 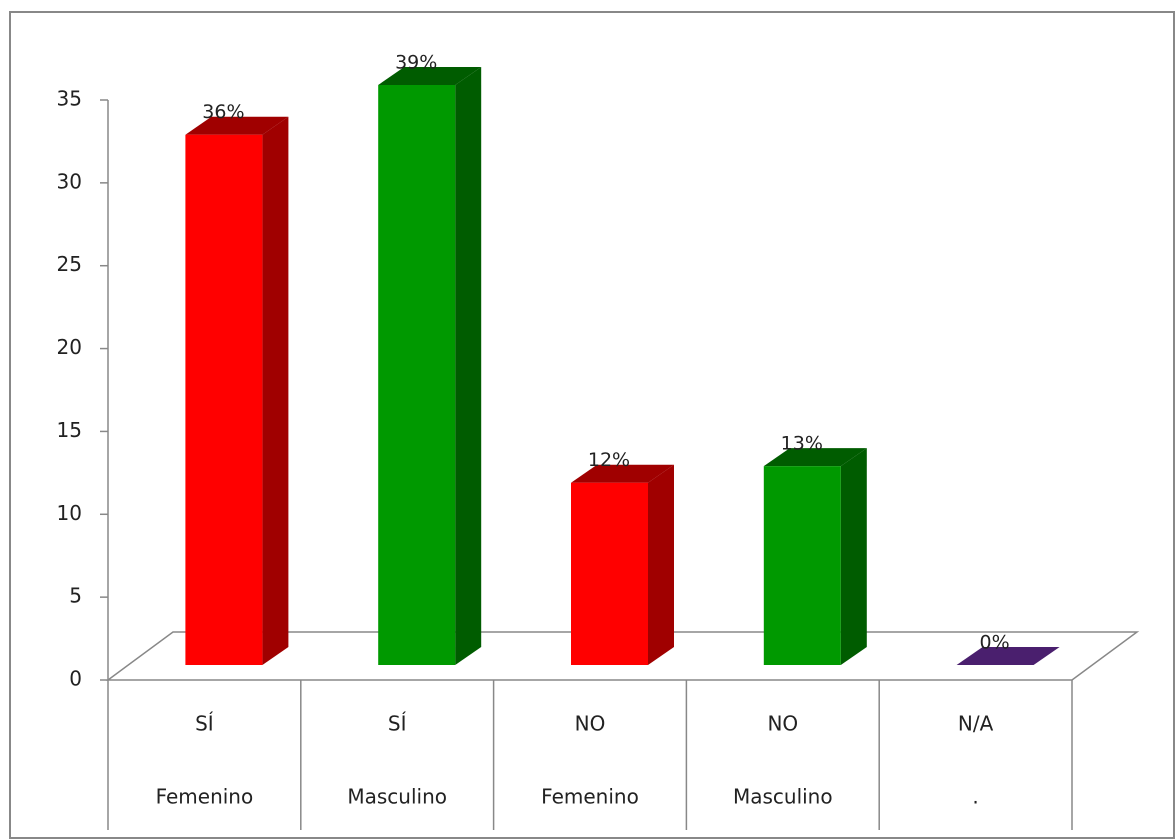 I want to click on y-tick-label: 10, so click(x=69, y=513).